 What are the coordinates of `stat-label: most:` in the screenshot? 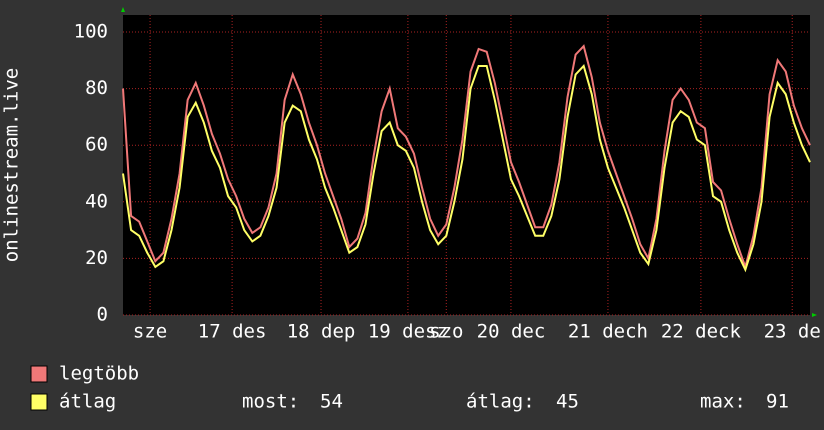 It's located at (270, 402).